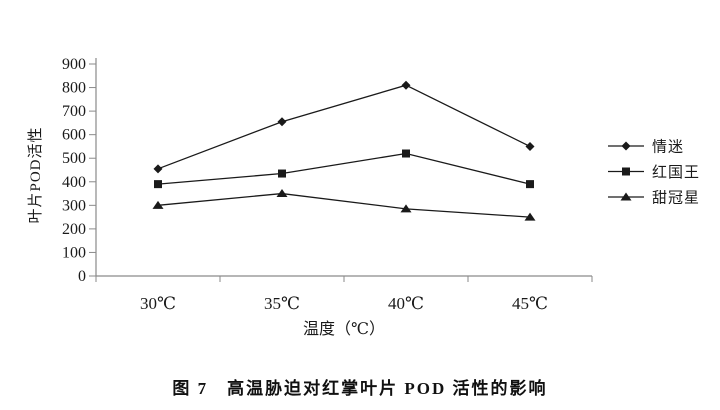 This screenshot has width=720, height=410. Describe the element at coordinates (74, 158) in the screenshot. I see `y-tick-label: 500` at that location.